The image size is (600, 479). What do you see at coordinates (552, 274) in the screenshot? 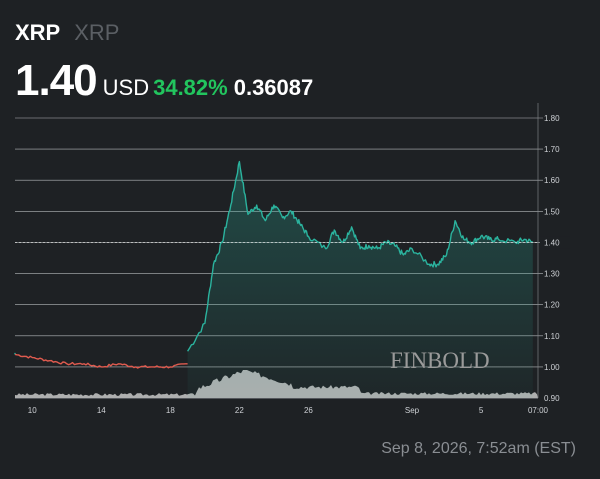
I see `y-tick-label: 1.30` at bounding box center [552, 274].